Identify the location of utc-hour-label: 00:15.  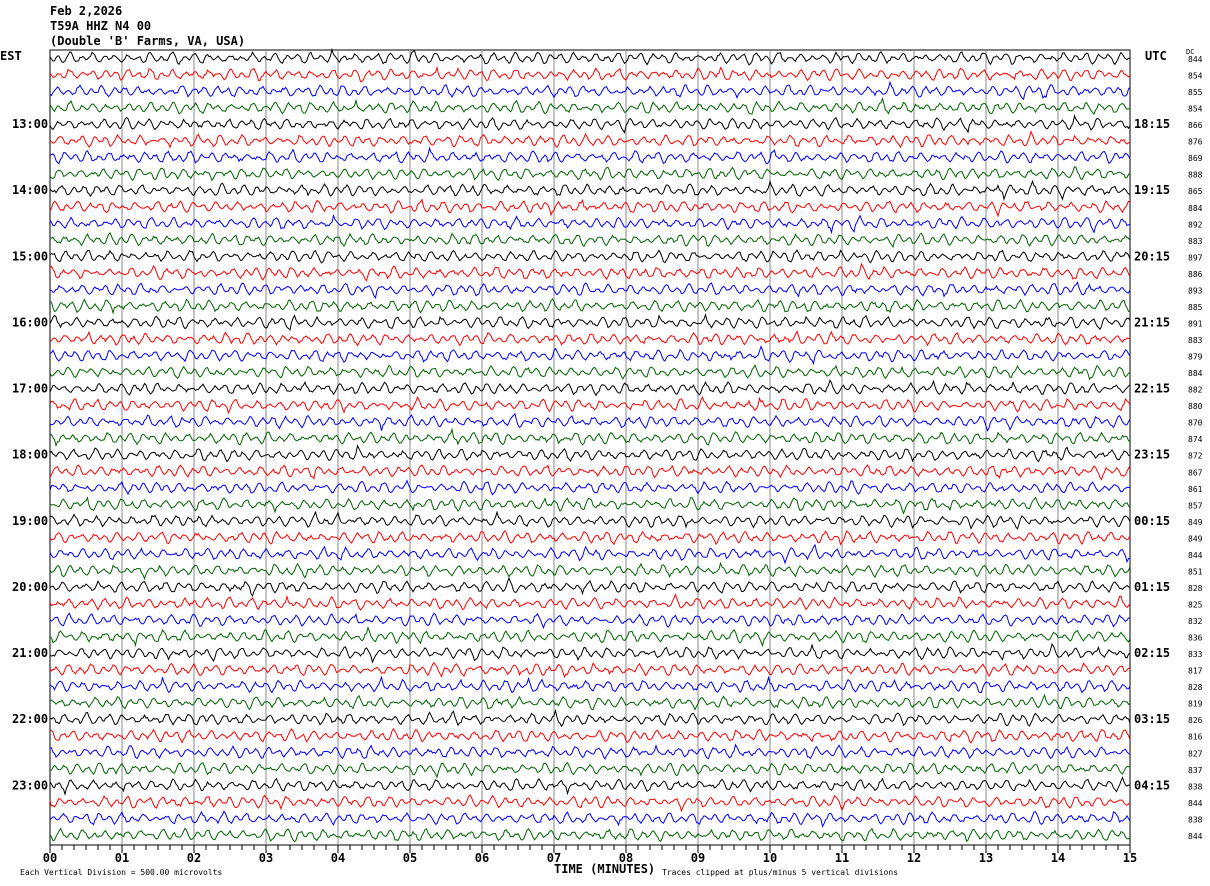
(1152, 521).